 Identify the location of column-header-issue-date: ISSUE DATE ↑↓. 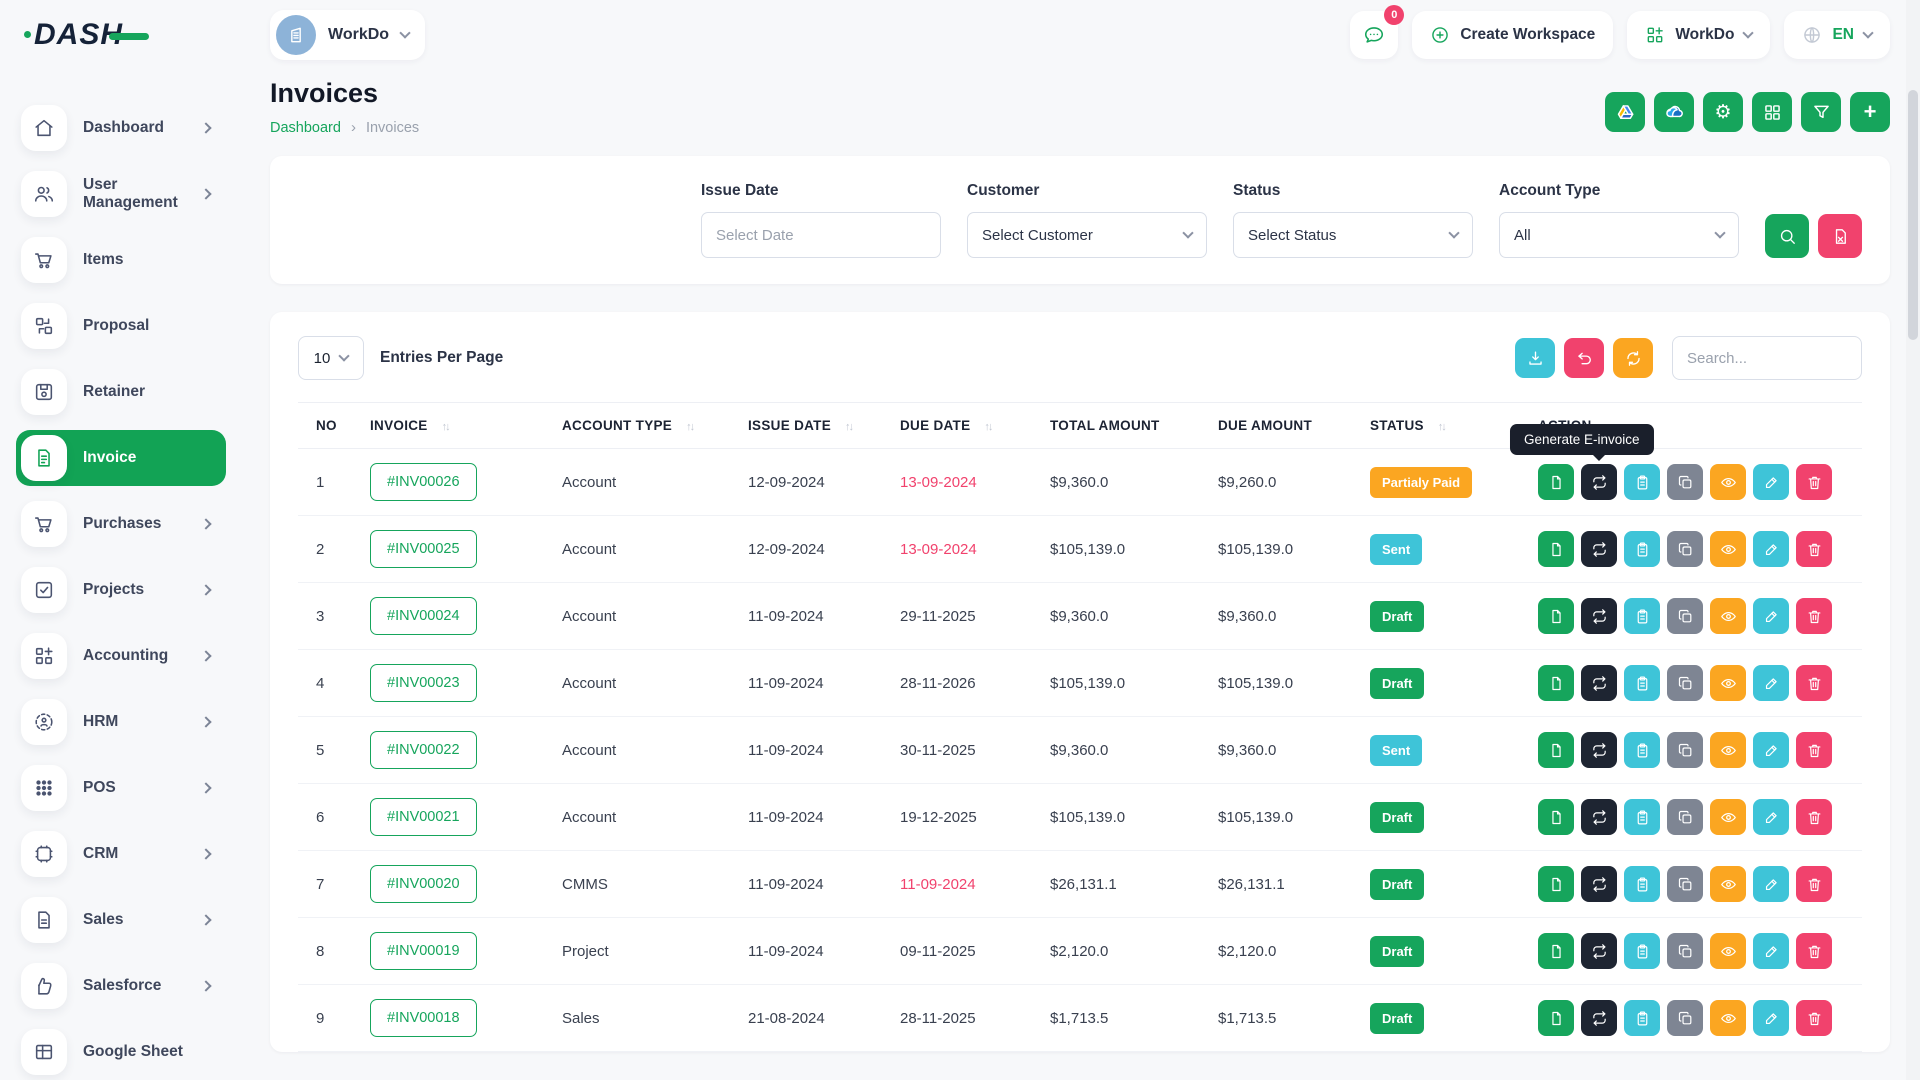
(814, 425).